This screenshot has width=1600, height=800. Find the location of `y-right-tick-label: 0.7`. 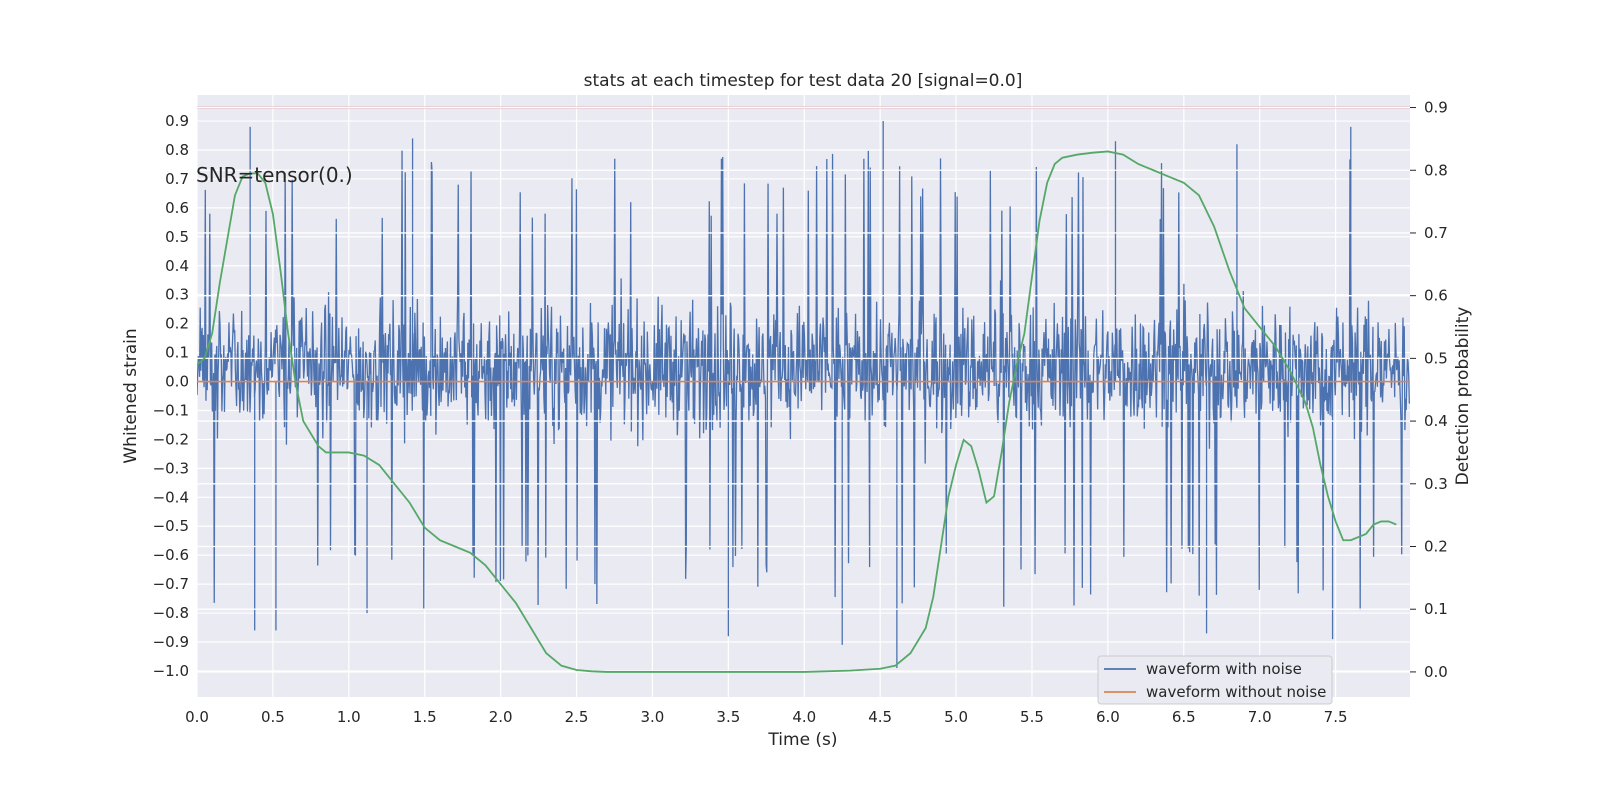

y-right-tick-label: 0.7 is located at coordinates (1436, 233).